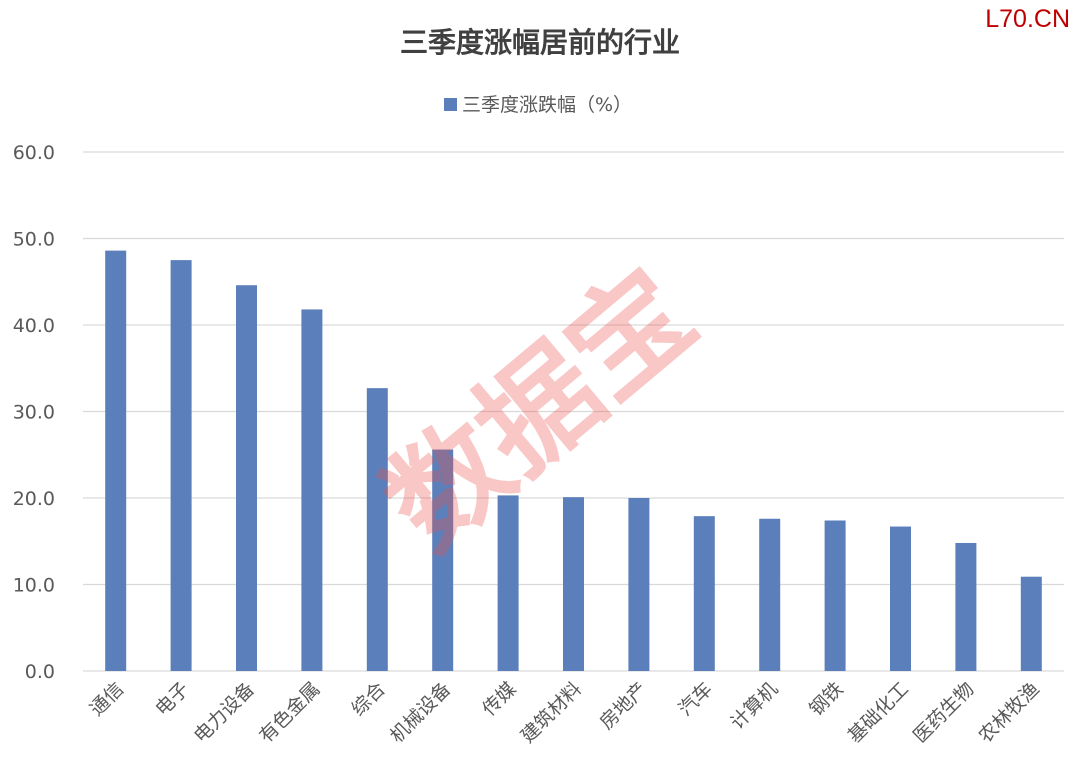 This screenshot has height=783, width=1080. I want to click on x-tick-label: 电力设备, so click(224, 712).